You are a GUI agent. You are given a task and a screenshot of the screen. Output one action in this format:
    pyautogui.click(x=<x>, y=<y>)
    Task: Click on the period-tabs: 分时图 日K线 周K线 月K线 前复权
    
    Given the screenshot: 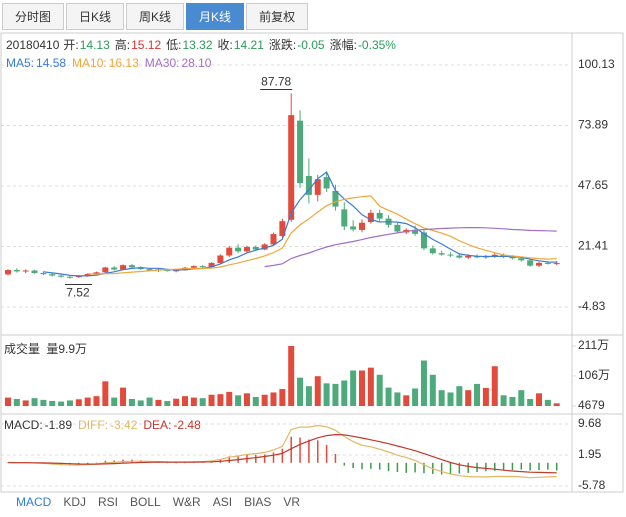 What is the action you would take?
    pyautogui.click(x=156, y=16)
    